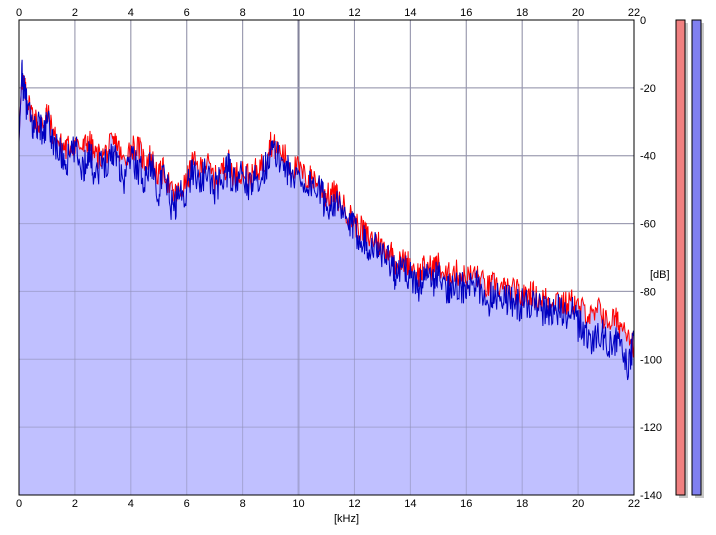 The image size is (716, 535). I want to click on x-tick-label-bottom: 12, so click(354, 504).